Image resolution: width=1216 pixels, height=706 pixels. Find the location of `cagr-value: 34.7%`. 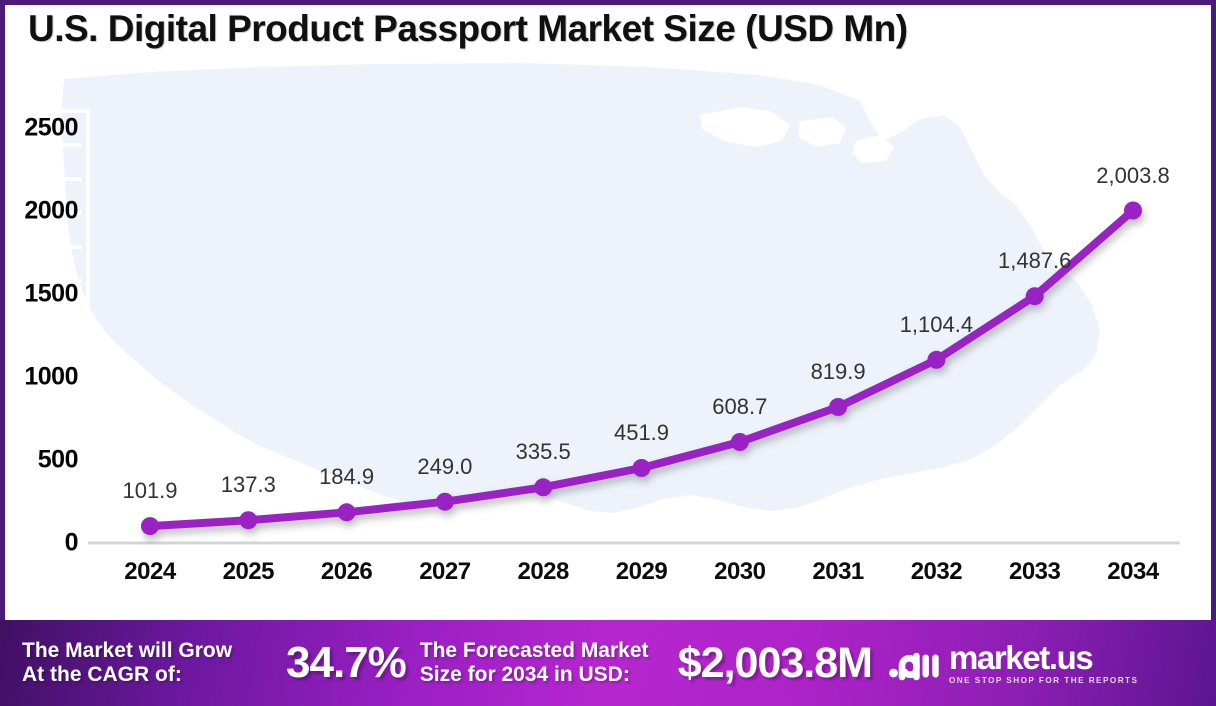

cagr-value: 34.7% is located at coordinates (346, 663).